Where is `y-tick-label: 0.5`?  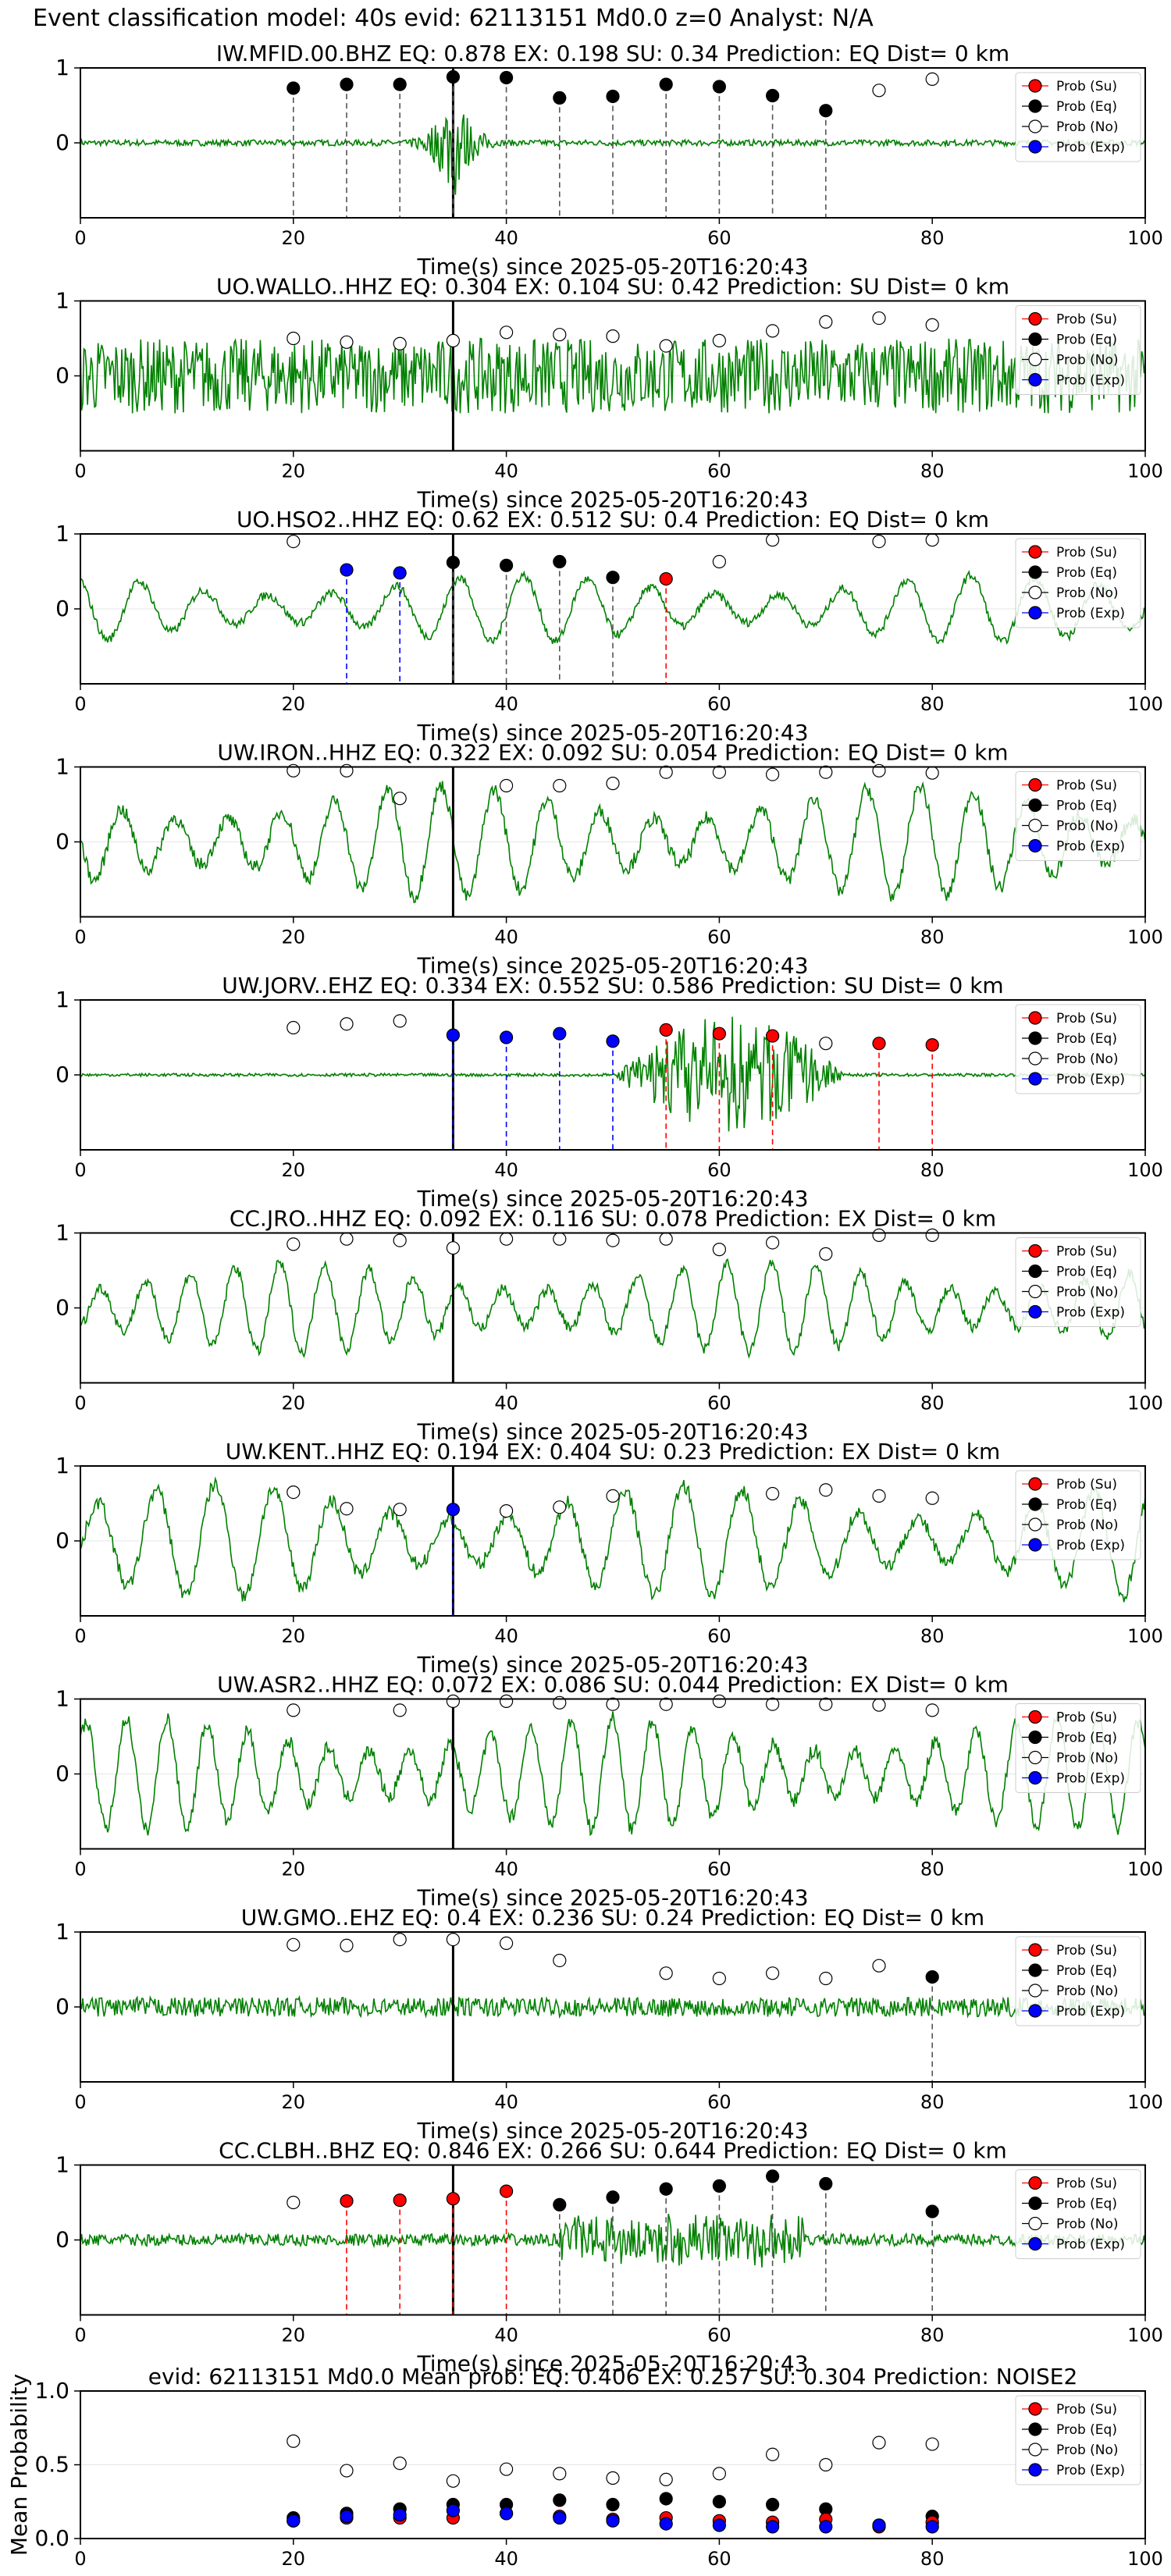 y-tick-label: 0.5 is located at coordinates (51, 2465).